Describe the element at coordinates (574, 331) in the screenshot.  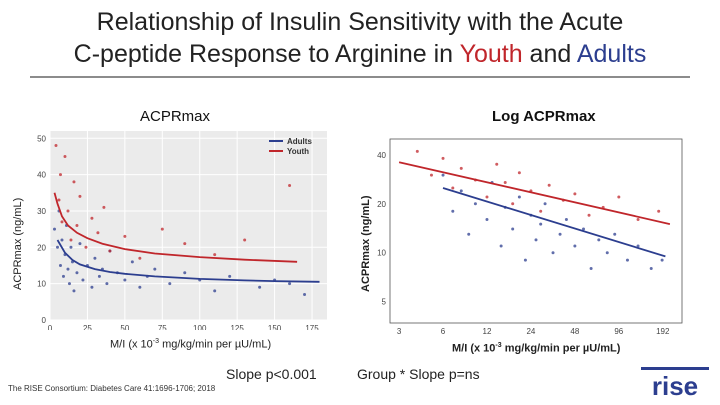
I see `x-tick-label: 48` at that location.